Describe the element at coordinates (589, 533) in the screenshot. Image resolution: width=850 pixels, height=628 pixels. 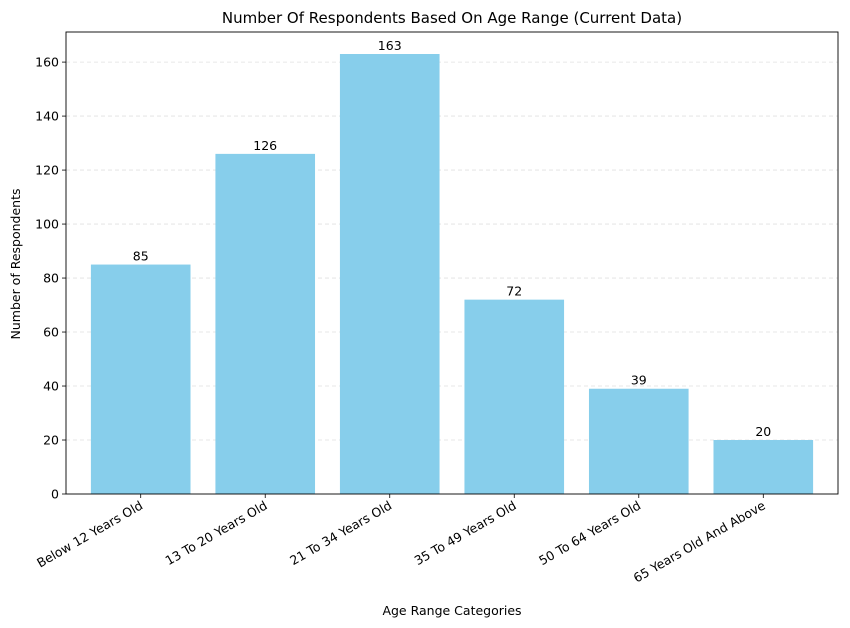
I see `x-tick-label: 50 To 64 Years Old` at that location.